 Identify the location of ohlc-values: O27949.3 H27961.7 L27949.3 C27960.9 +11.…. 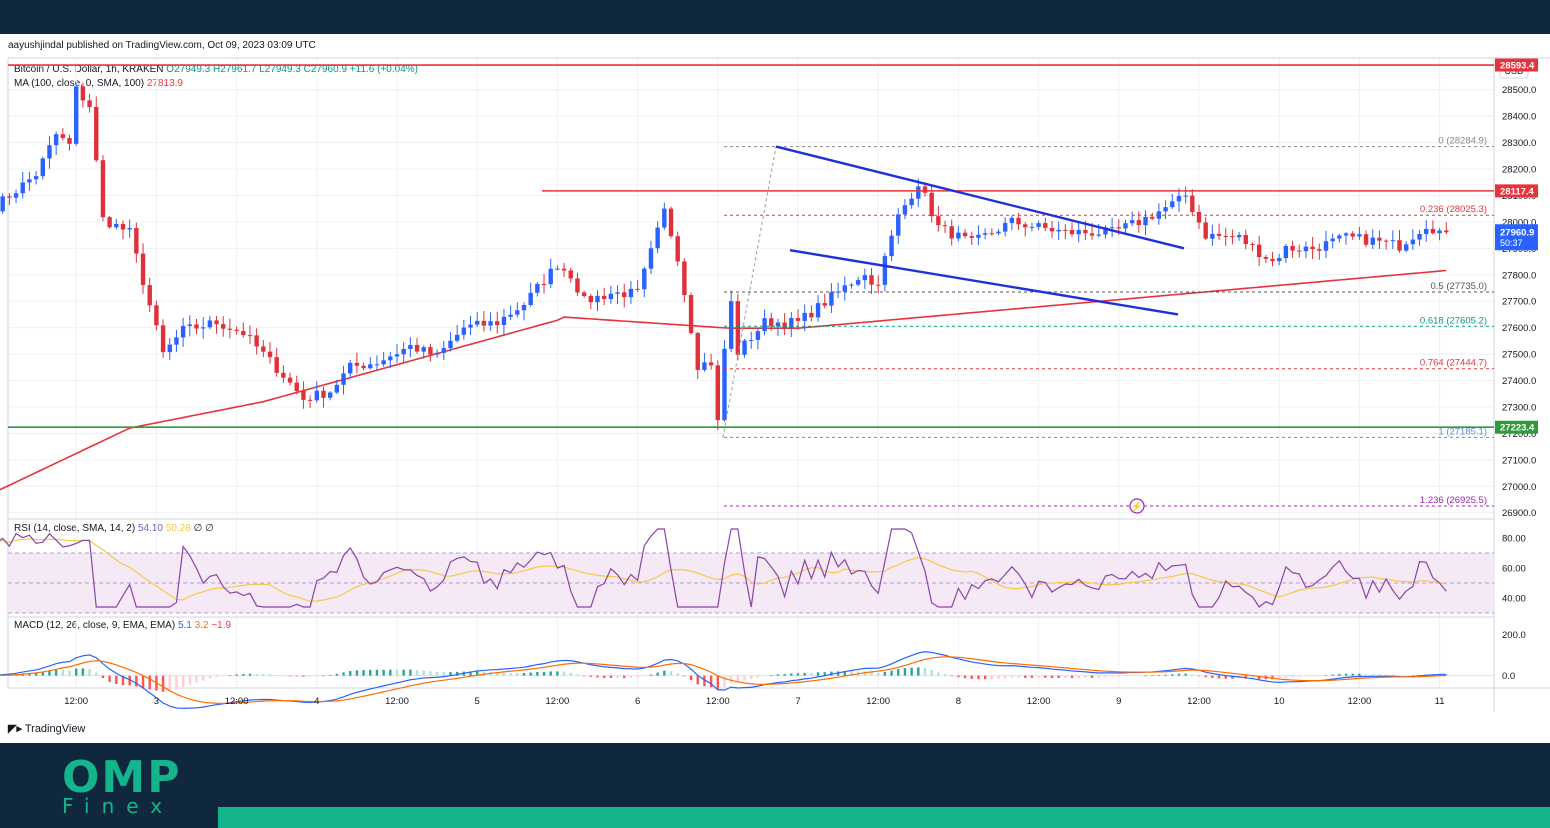
(292, 69).